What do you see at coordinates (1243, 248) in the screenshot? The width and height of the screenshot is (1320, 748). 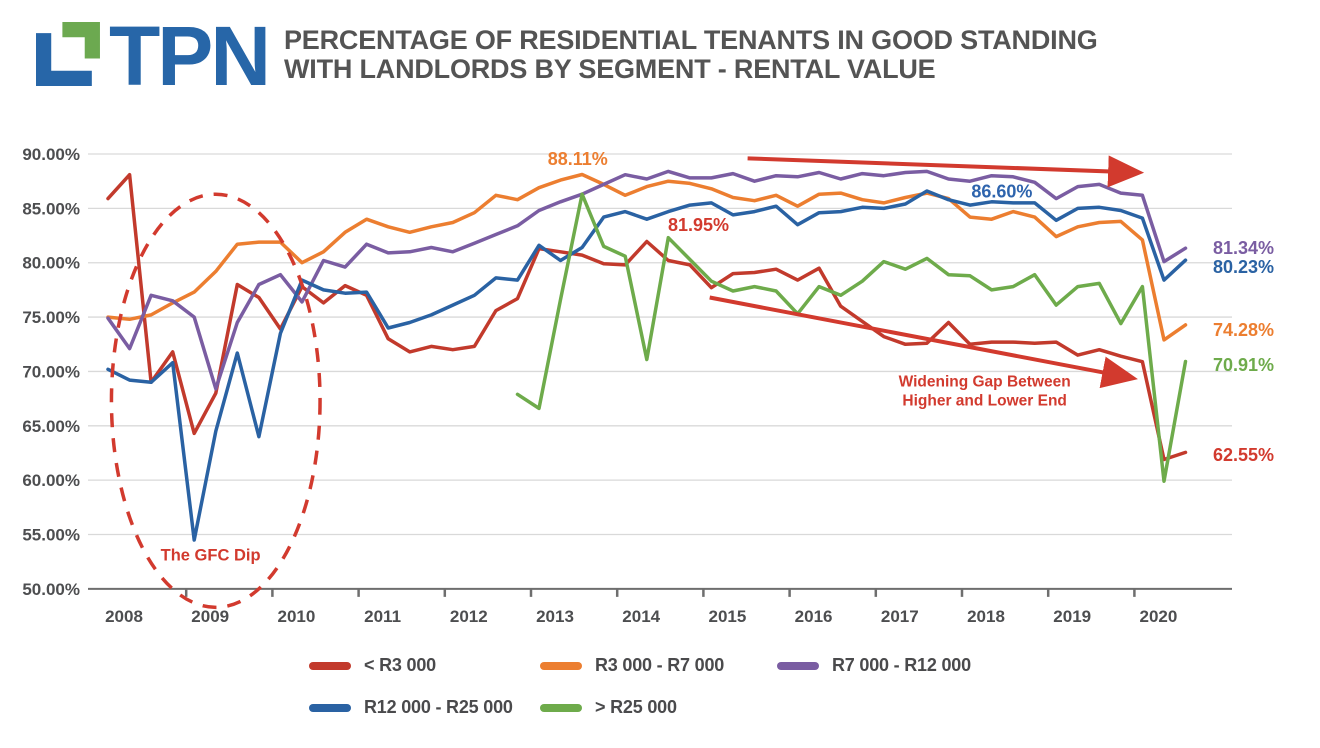 I see `end-label-r7000-r12000: 81.34%` at bounding box center [1243, 248].